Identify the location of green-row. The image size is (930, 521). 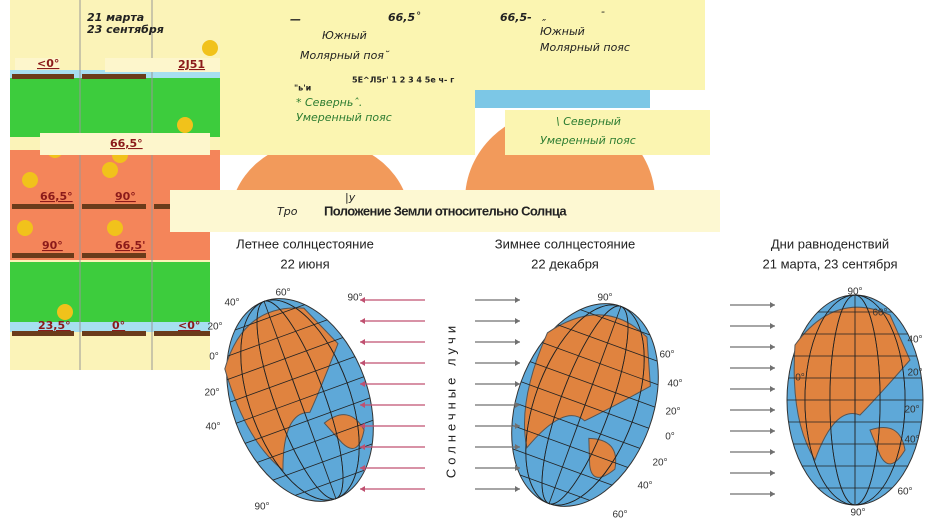
(115, 292).